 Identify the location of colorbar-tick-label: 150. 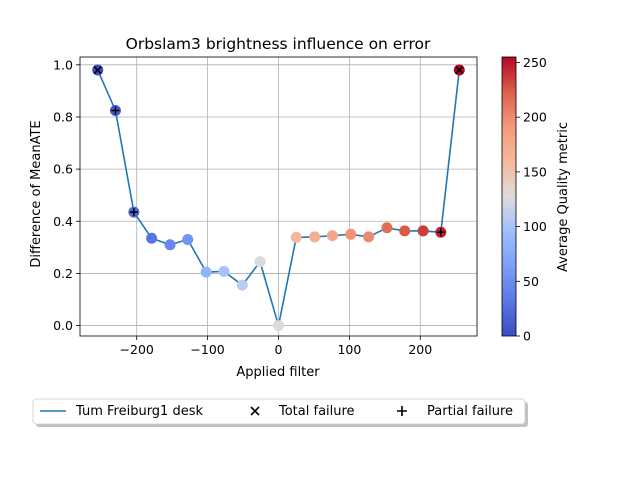
(535, 171).